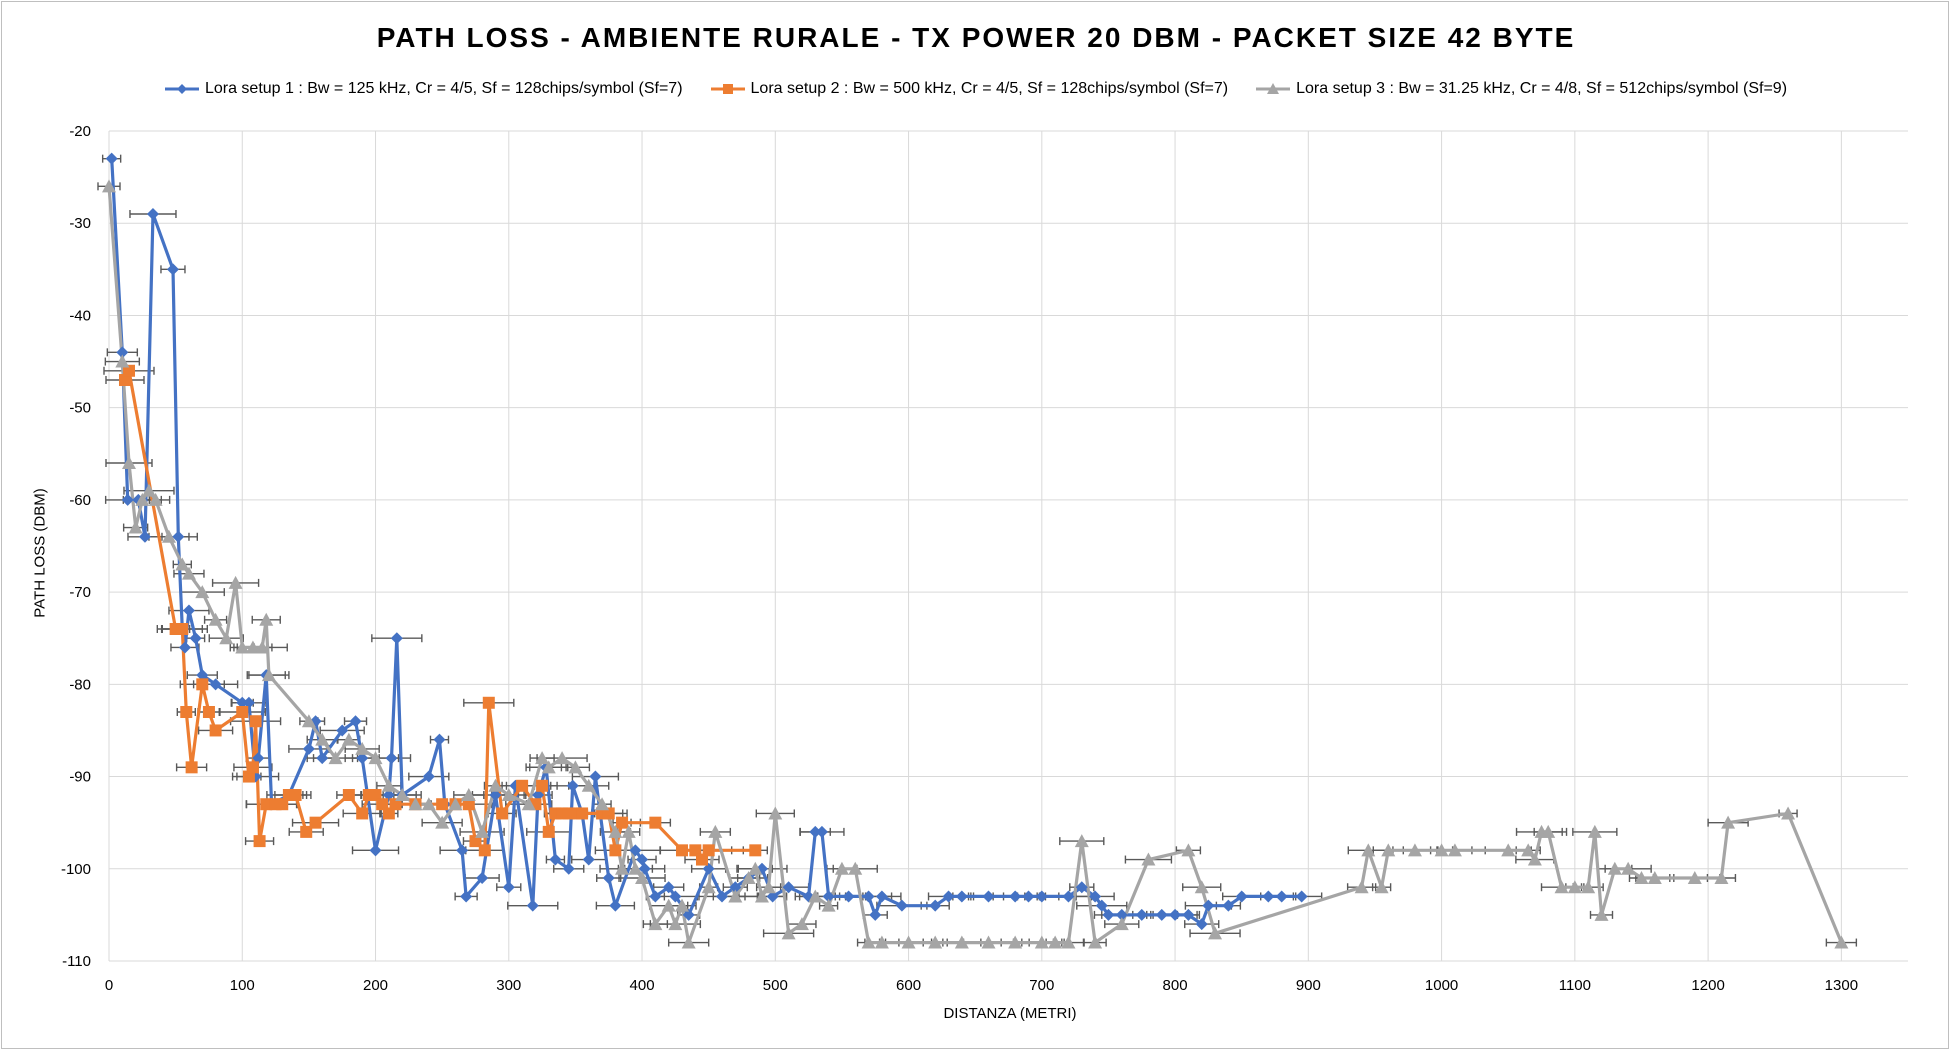 The image size is (1952, 1052). Describe the element at coordinates (1441, 985) in the screenshot. I see `x-tick-label: 1000` at that location.